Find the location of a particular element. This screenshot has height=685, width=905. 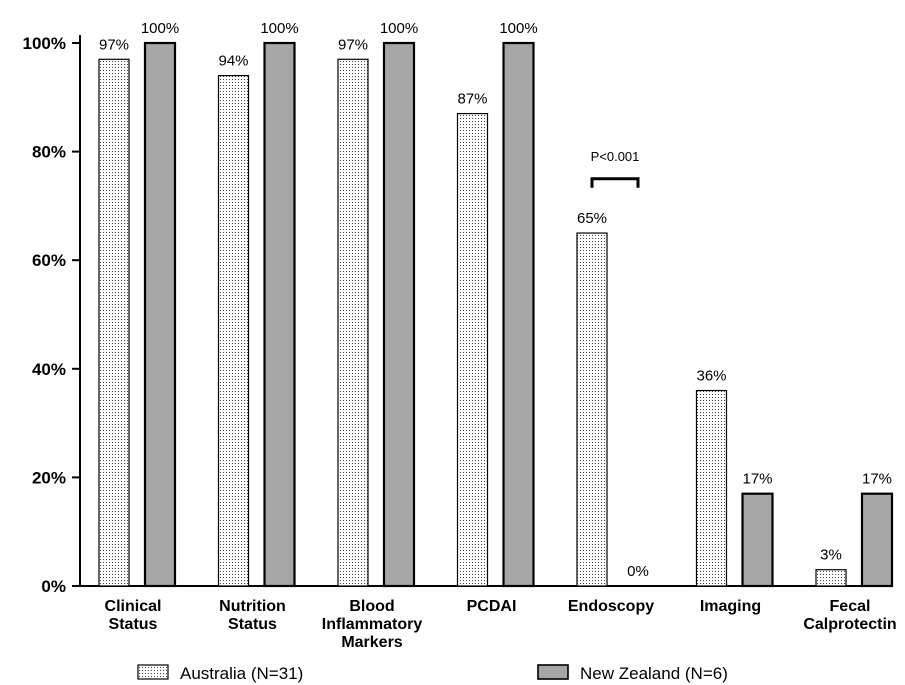

category-label: PCDAI is located at coordinates (492, 606).